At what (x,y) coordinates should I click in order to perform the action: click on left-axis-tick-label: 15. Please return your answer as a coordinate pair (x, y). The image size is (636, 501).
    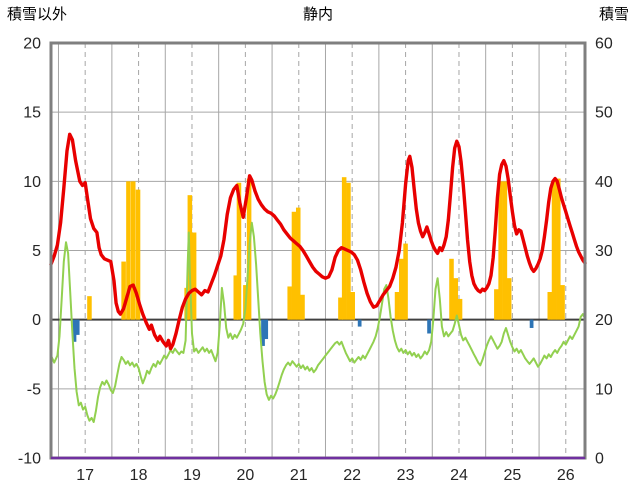
    Looking at the image, I should click on (32, 113).